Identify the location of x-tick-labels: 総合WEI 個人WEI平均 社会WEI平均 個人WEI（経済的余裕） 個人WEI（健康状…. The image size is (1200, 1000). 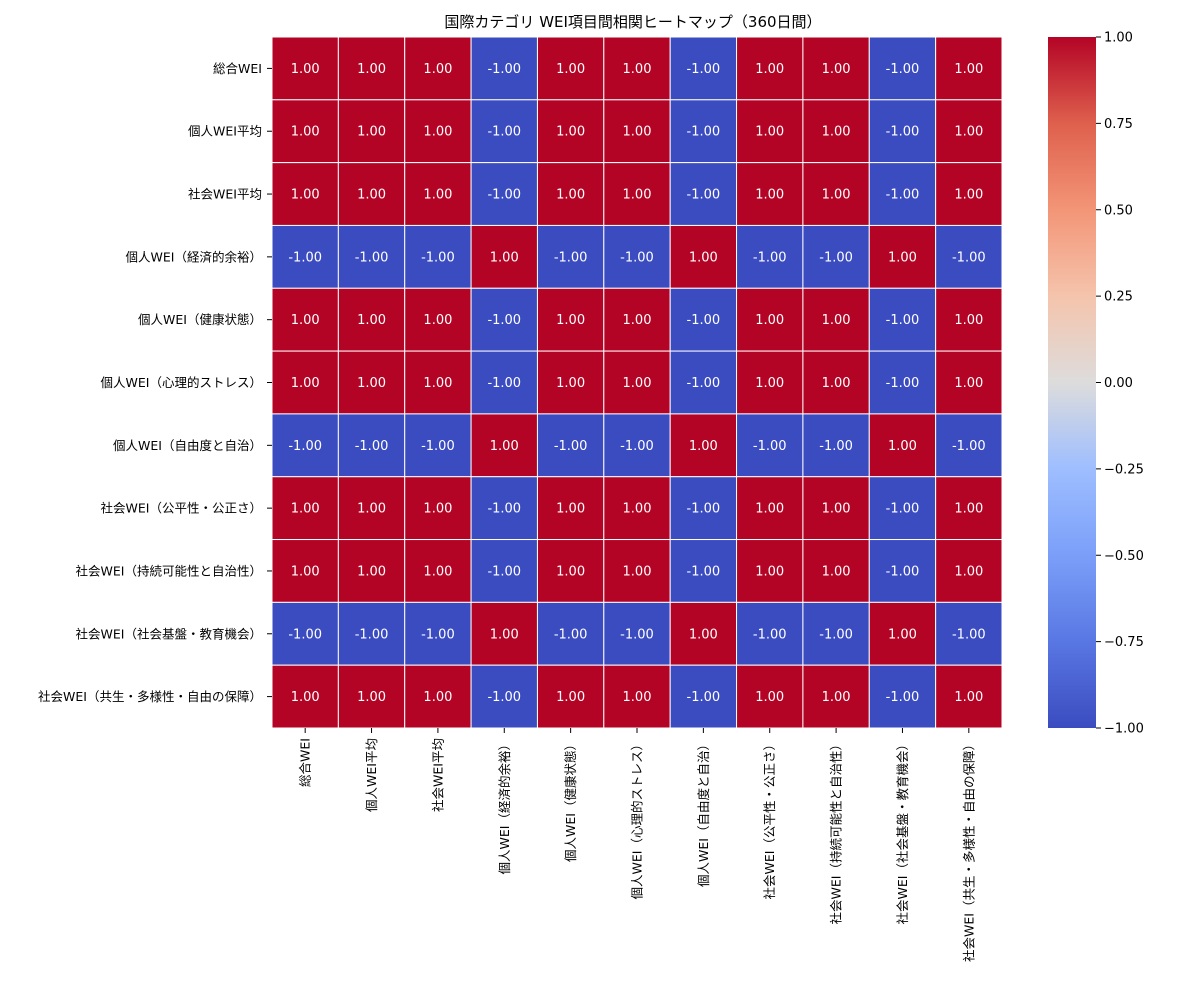
(637, 845).